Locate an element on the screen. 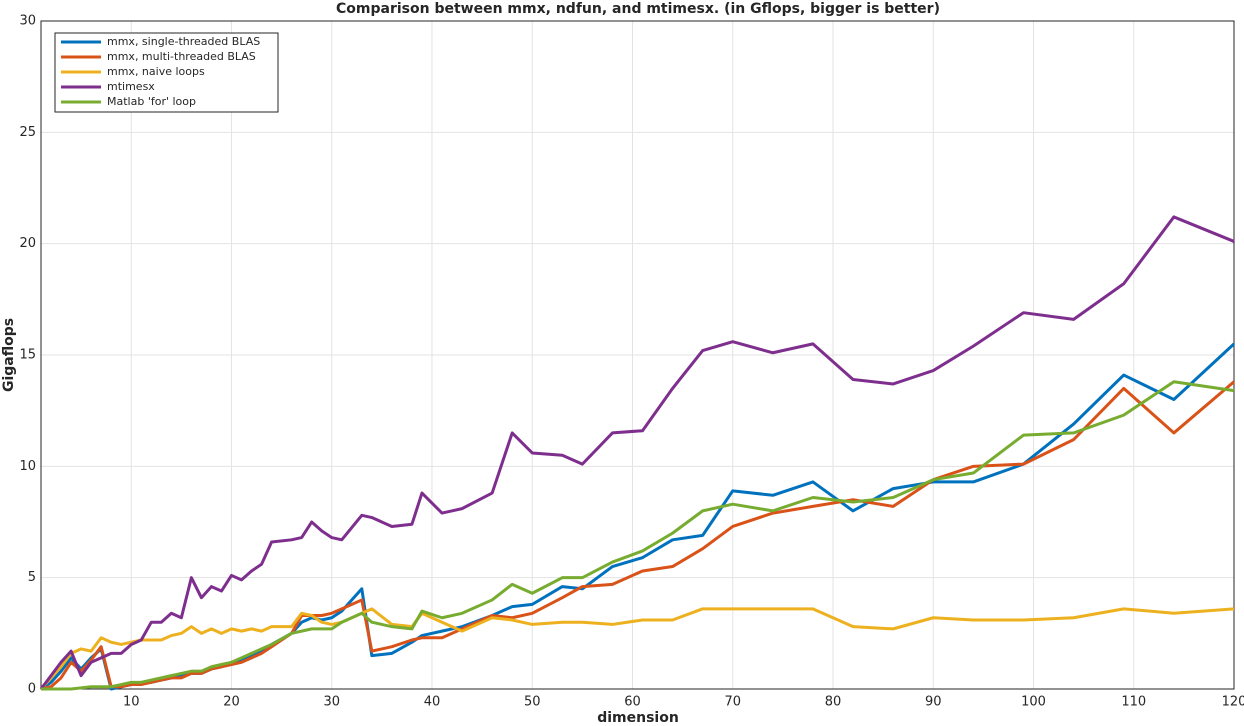  x-tick-label: 50 is located at coordinates (532, 702).